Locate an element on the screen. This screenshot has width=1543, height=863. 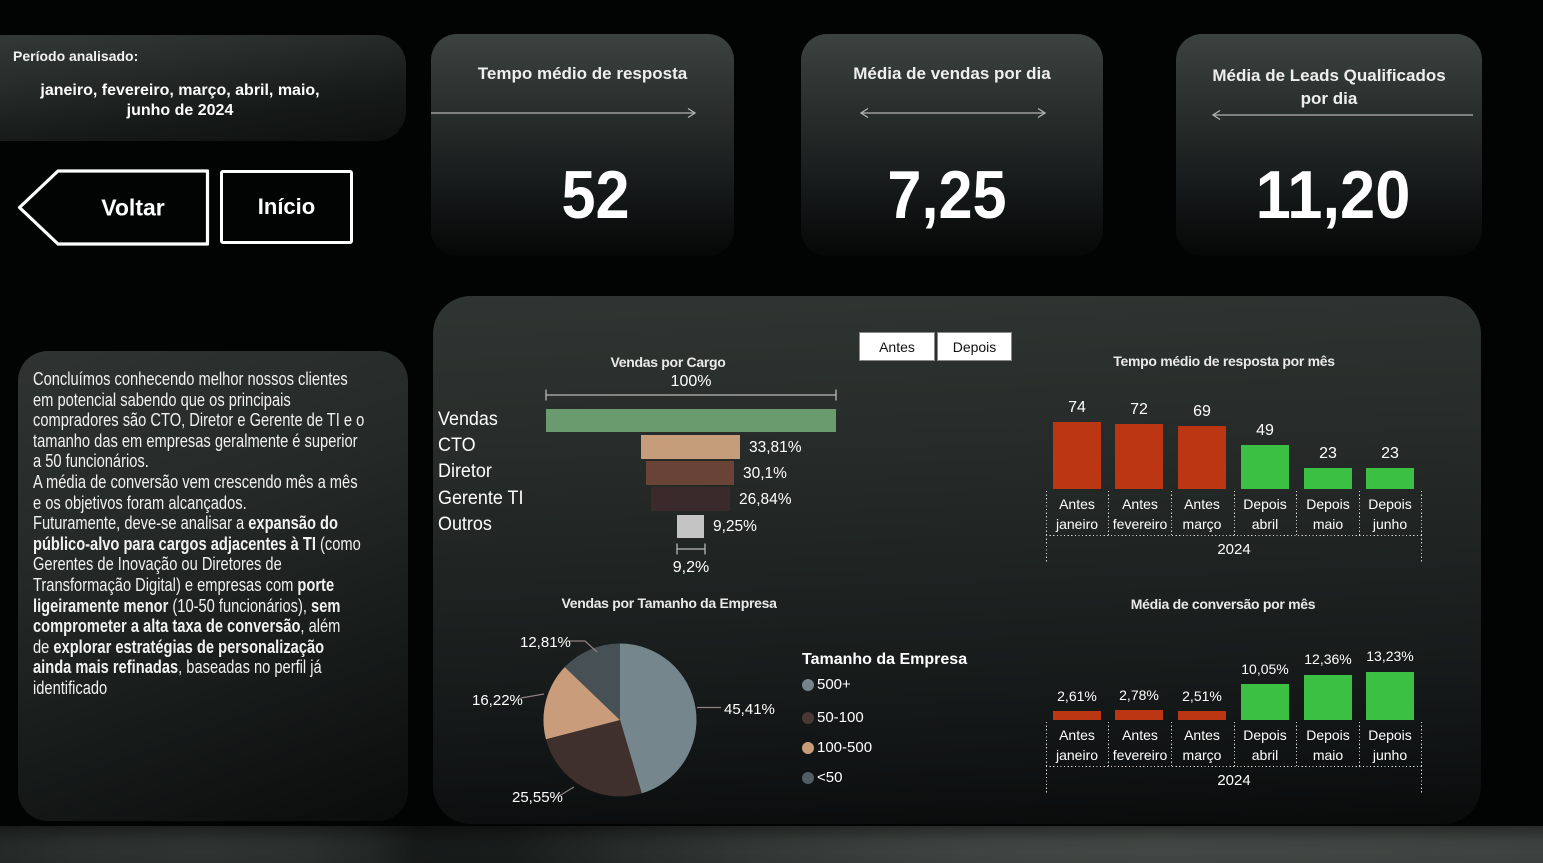
svg-text: Voltar is located at coordinates (133, 208).